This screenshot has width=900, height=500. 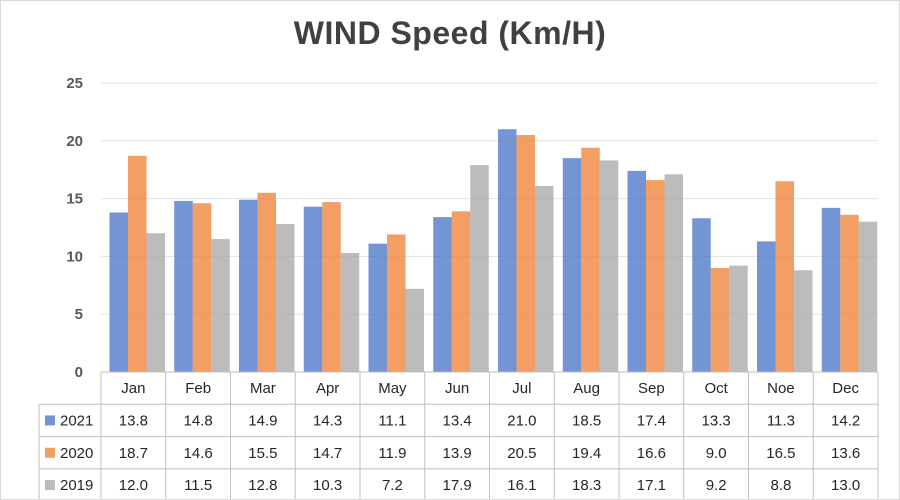 I want to click on data-label: 16.1, so click(x=521, y=485).